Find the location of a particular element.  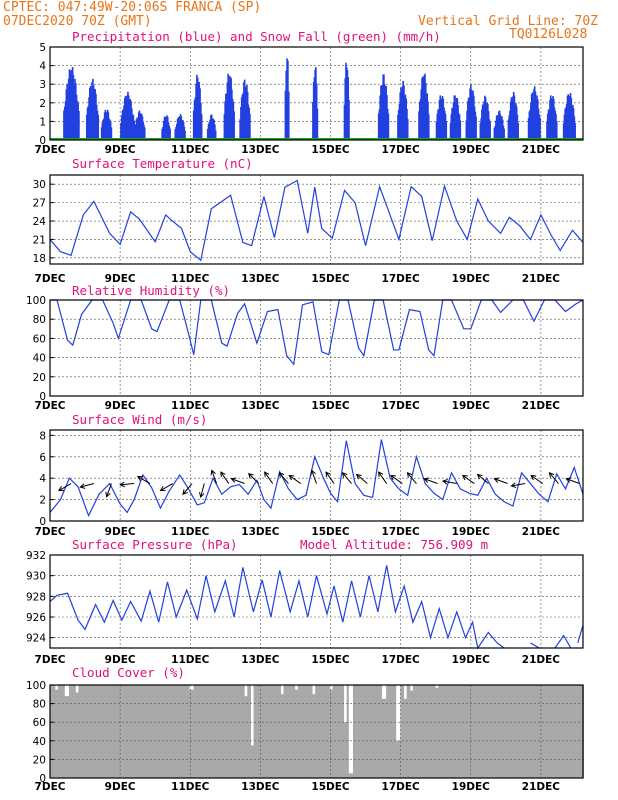

y-tick-label: 100 is located at coordinates (36, 686).